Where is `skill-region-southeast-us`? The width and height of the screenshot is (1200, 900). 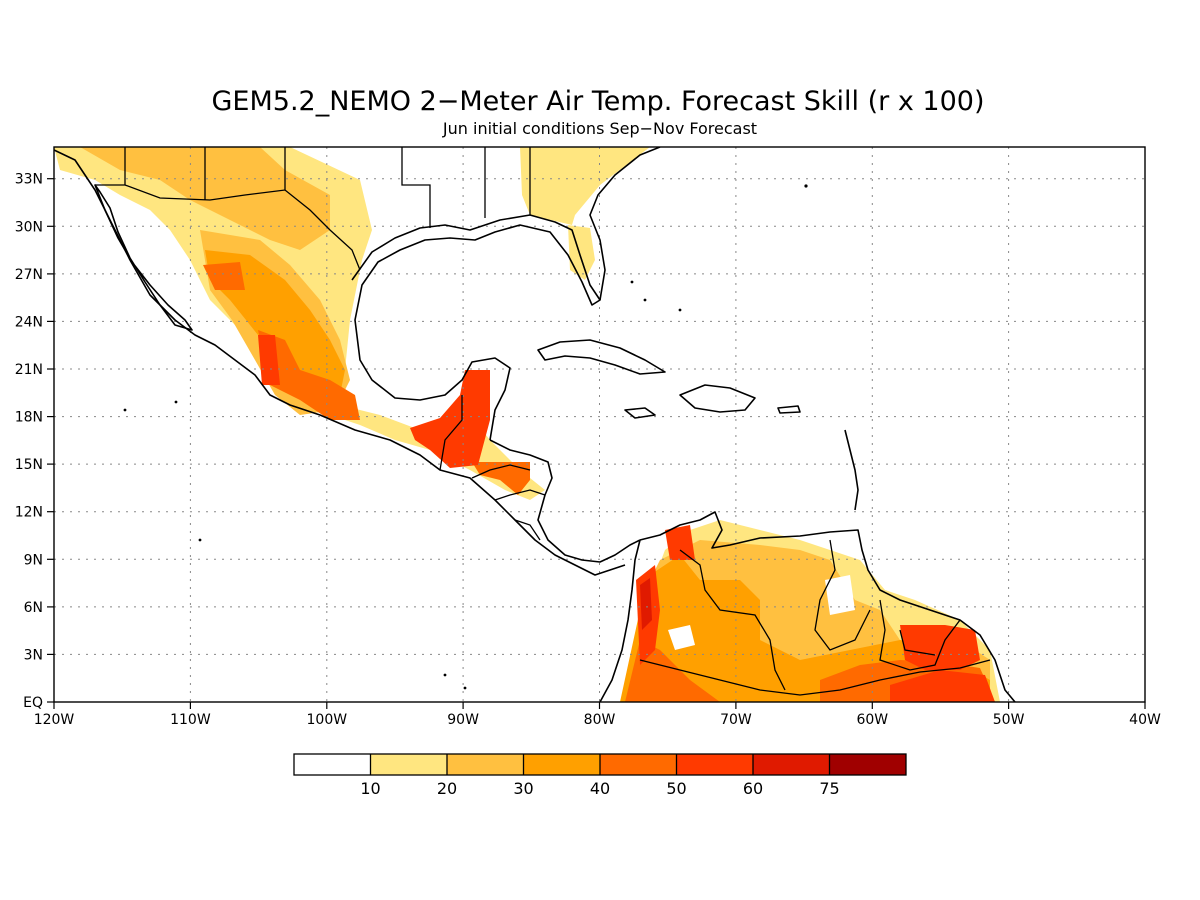 skill-region-southeast-us is located at coordinates (585, 186).